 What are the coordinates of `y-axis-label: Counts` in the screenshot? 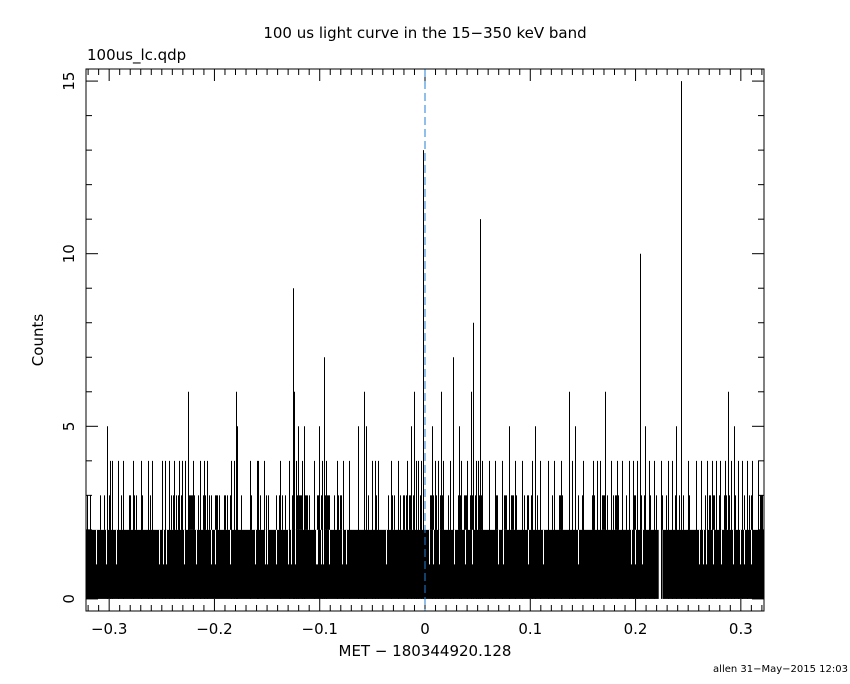 It's located at (38, 340).